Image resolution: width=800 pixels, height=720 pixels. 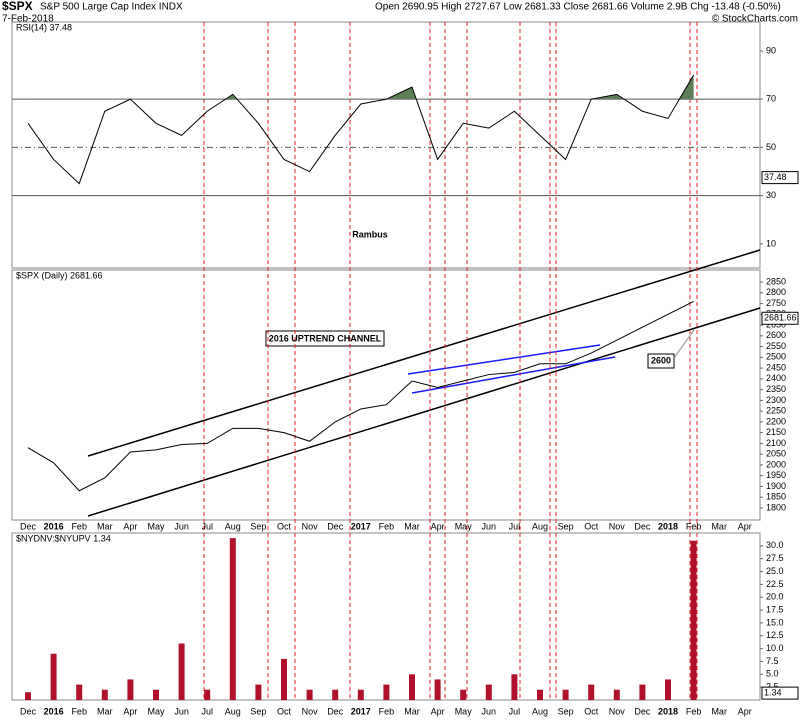 I want to click on y-tick-label: 2100, so click(x=776, y=443).